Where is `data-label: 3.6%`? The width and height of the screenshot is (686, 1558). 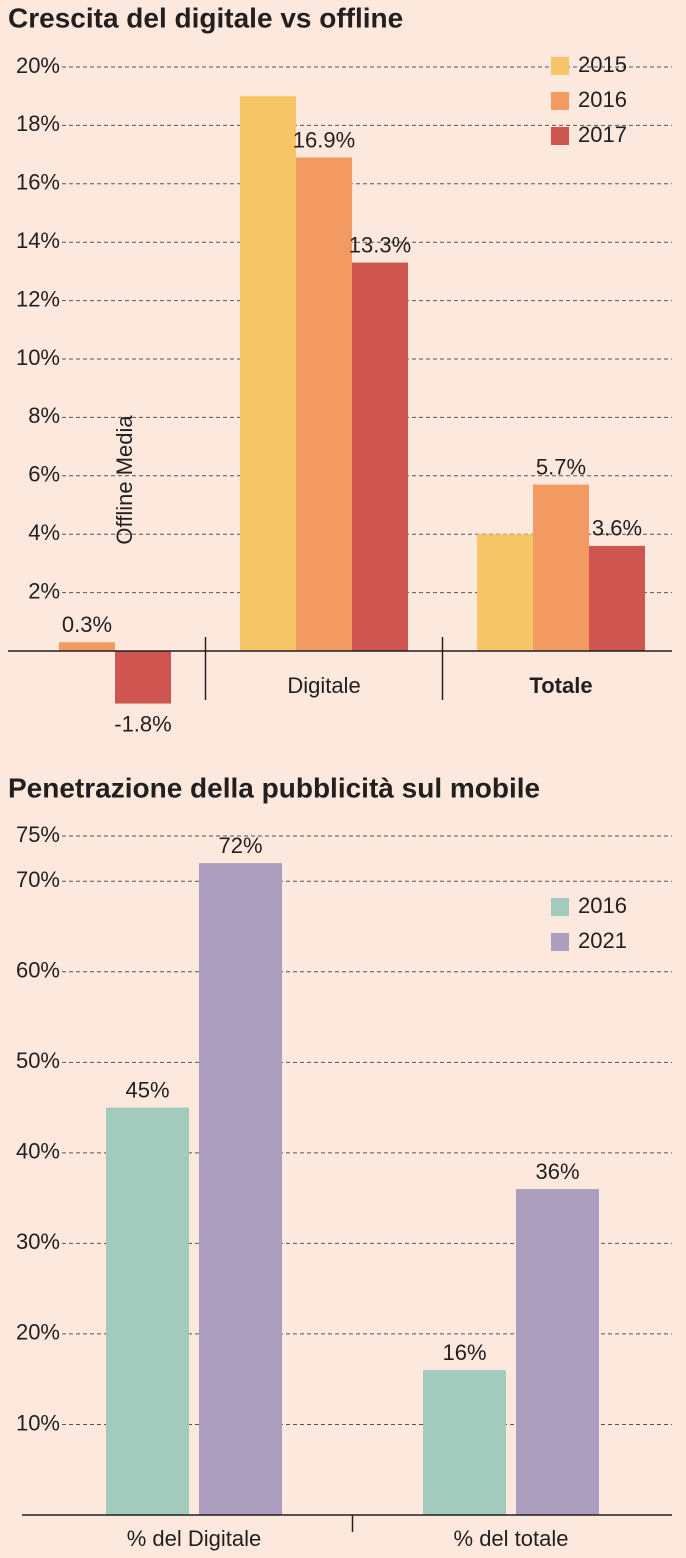
data-label: 3.6% is located at coordinates (617, 528).